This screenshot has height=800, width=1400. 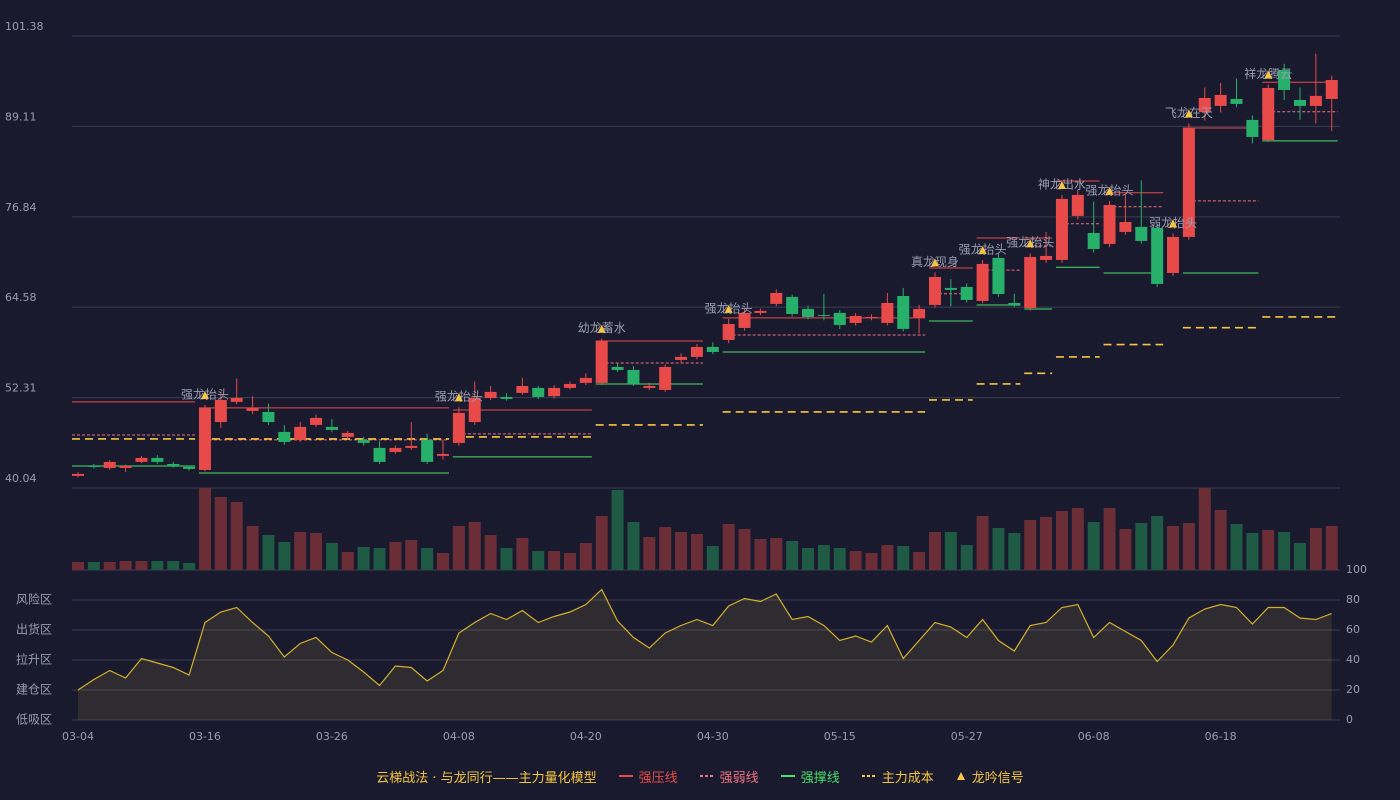 I want to click on legend-swatch, so click(x=625, y=776).